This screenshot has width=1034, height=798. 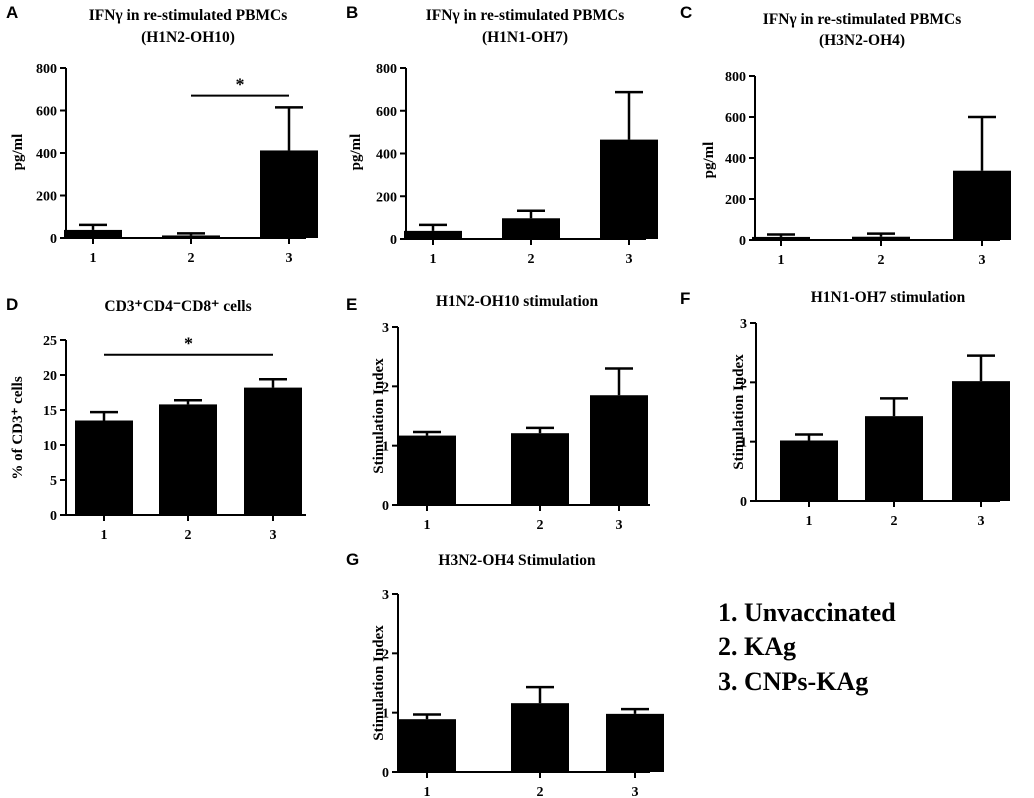 What do you see at coordinates (177, 306) in the screenshot?
I see `chart-title-line: CD3⁺CD4⁻CD8⁺ cells` at bounding box center [177, 306].